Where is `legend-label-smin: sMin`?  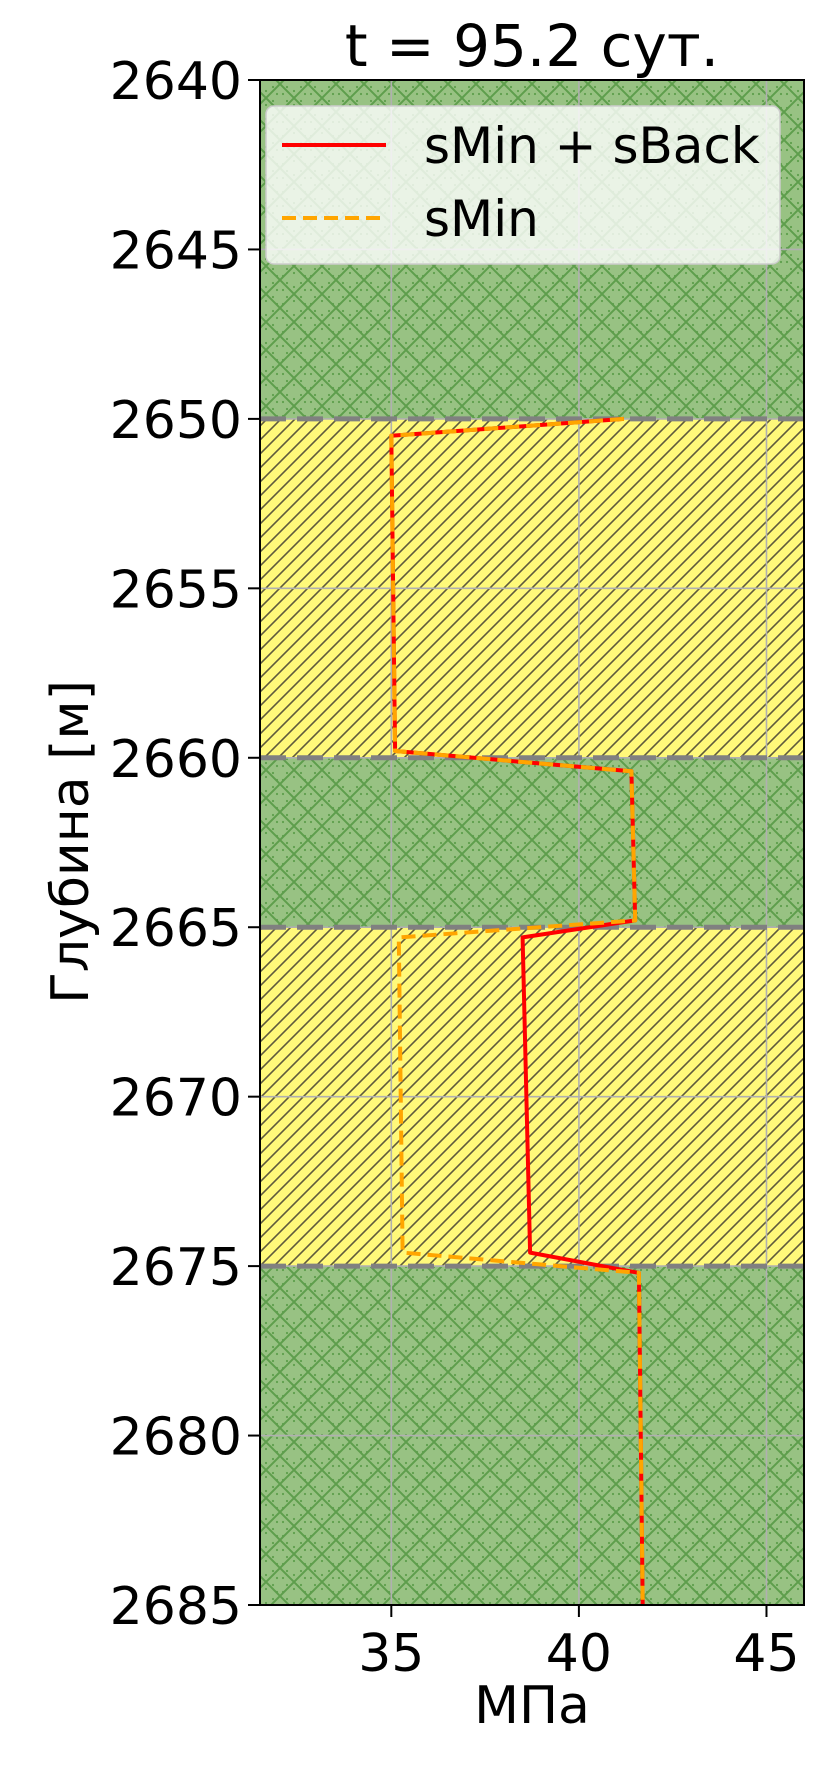
legend-label-smin: sMin is located at coordinates (481, 219).